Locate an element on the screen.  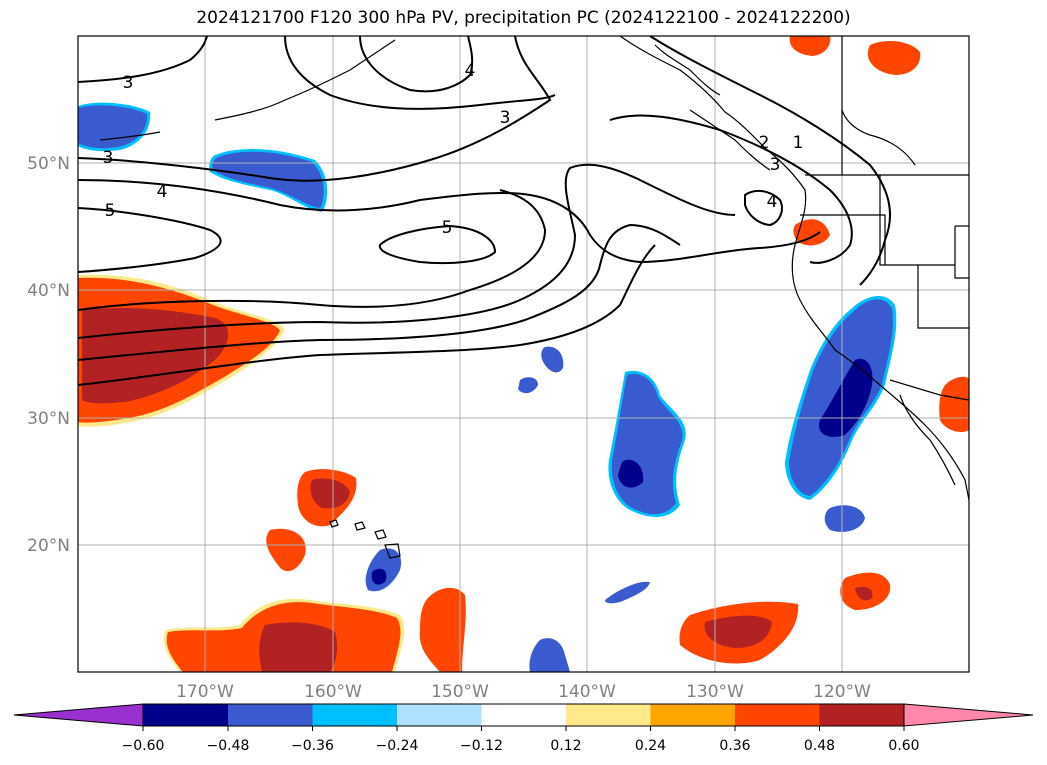
colorbar-tick-label: 0.12 is located at coordinates (565, 746).